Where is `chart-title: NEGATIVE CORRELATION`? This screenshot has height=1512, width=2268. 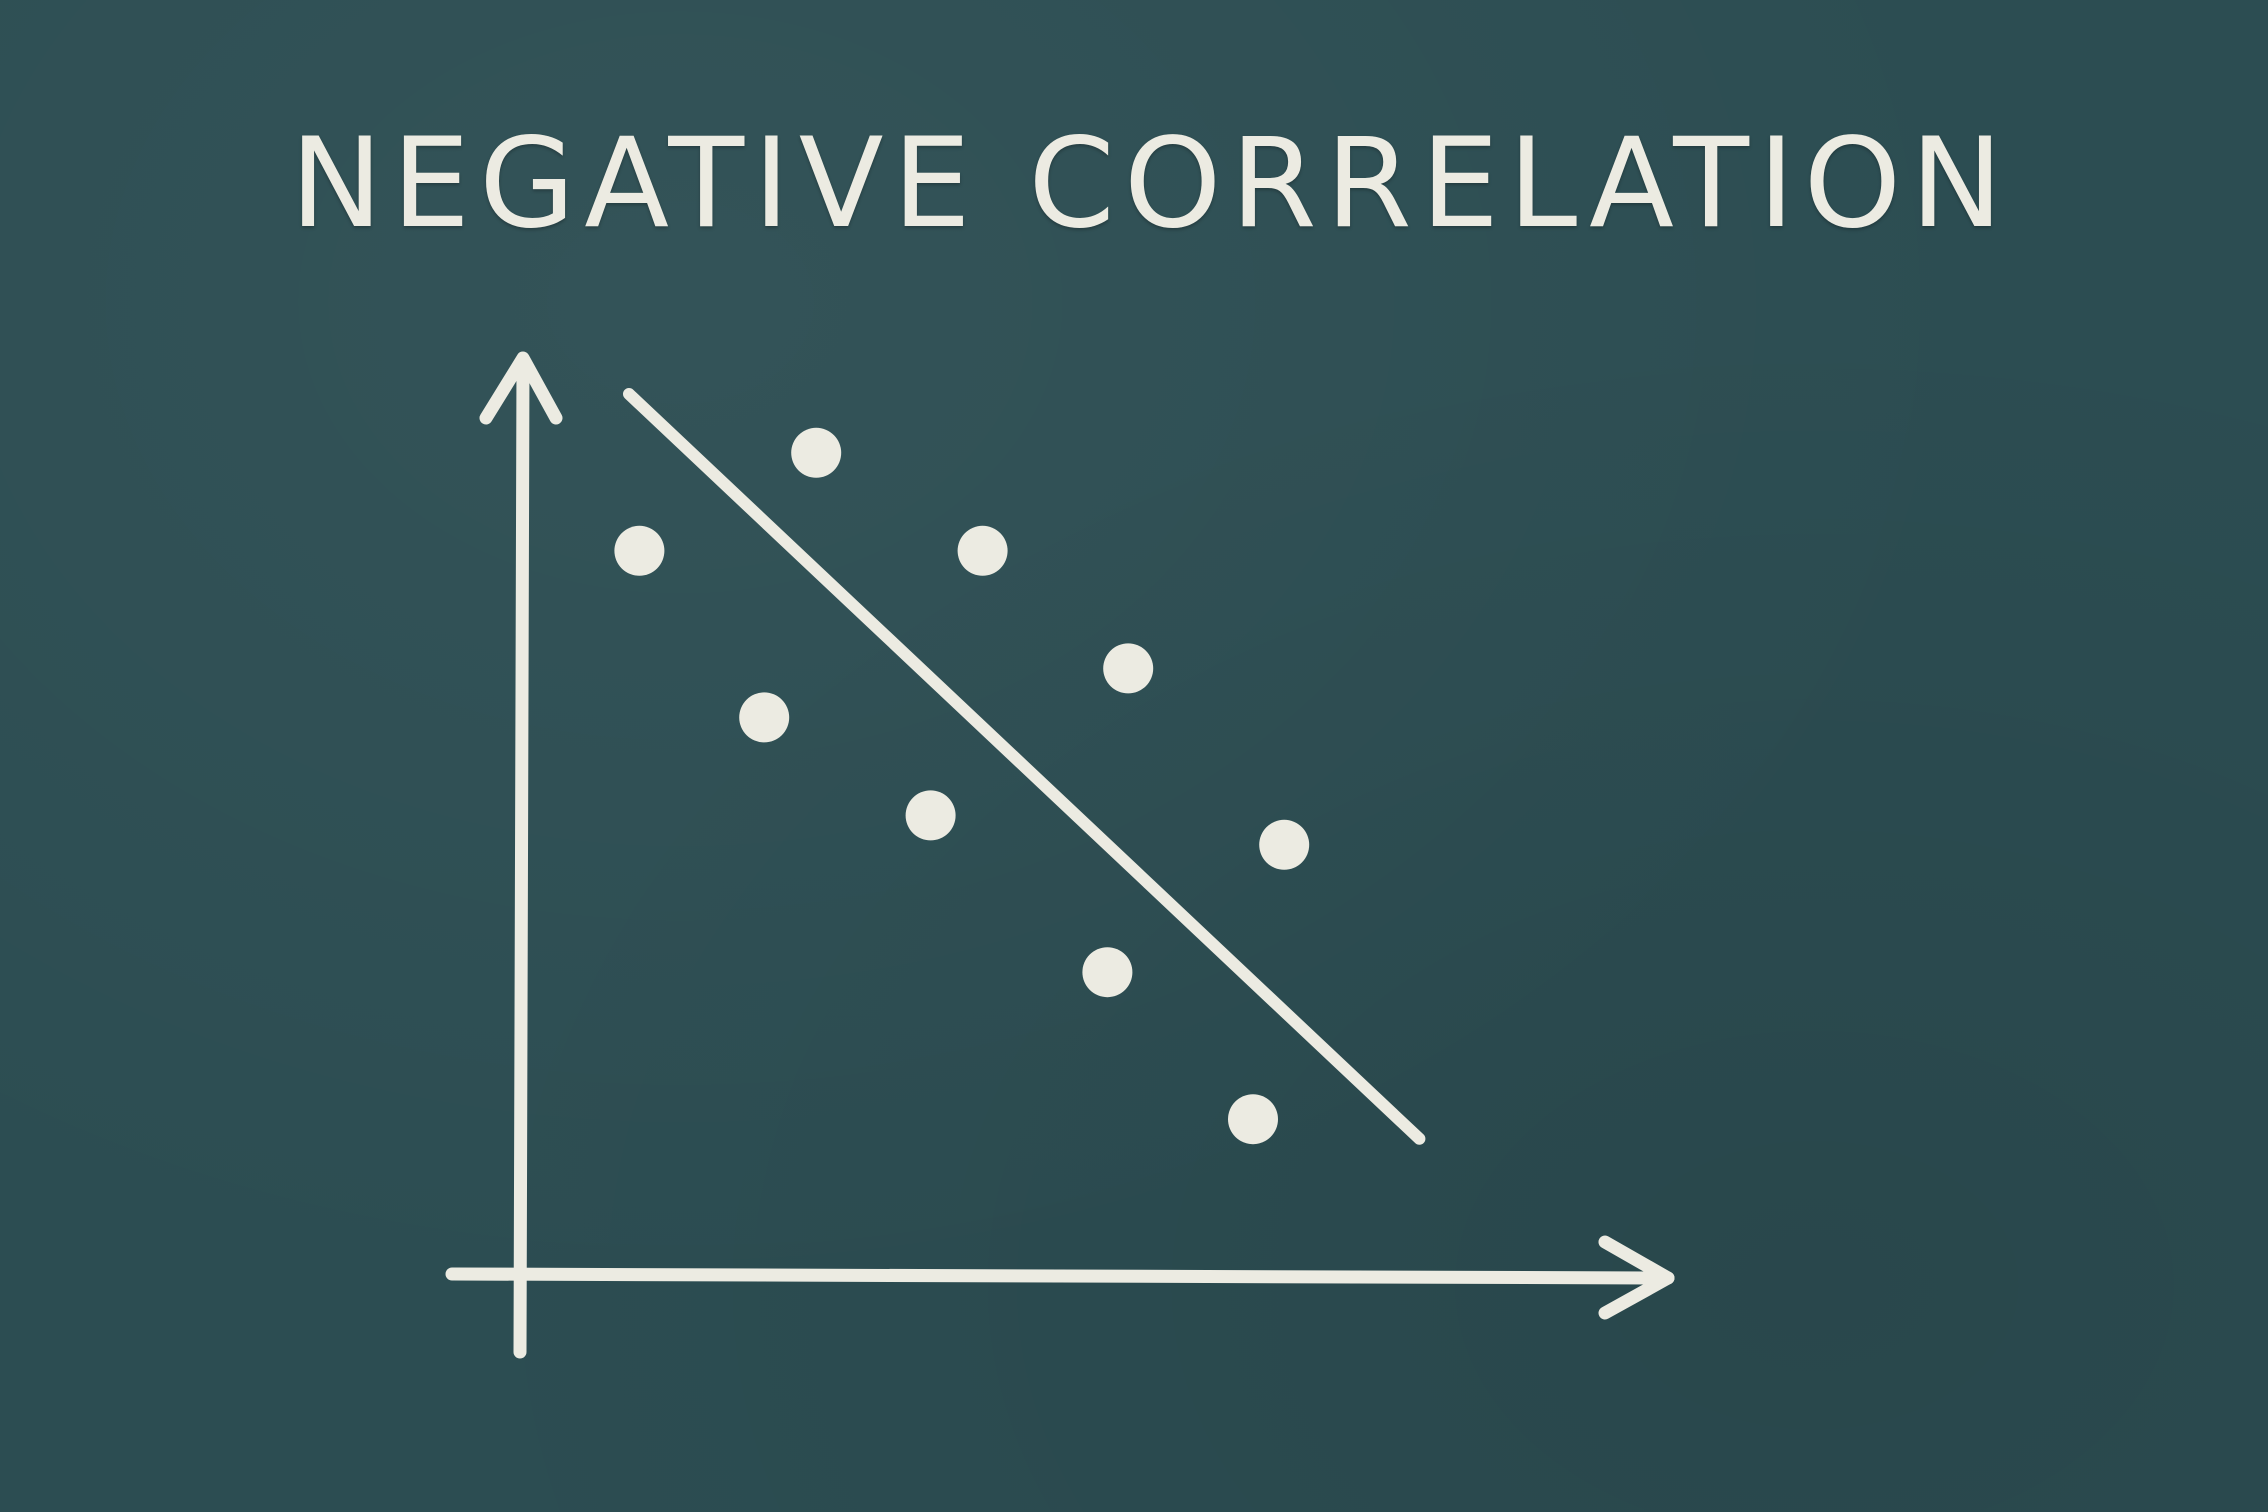
chart-title: NEGATIVE CORRELATION is located at coordinates (1151, 184).